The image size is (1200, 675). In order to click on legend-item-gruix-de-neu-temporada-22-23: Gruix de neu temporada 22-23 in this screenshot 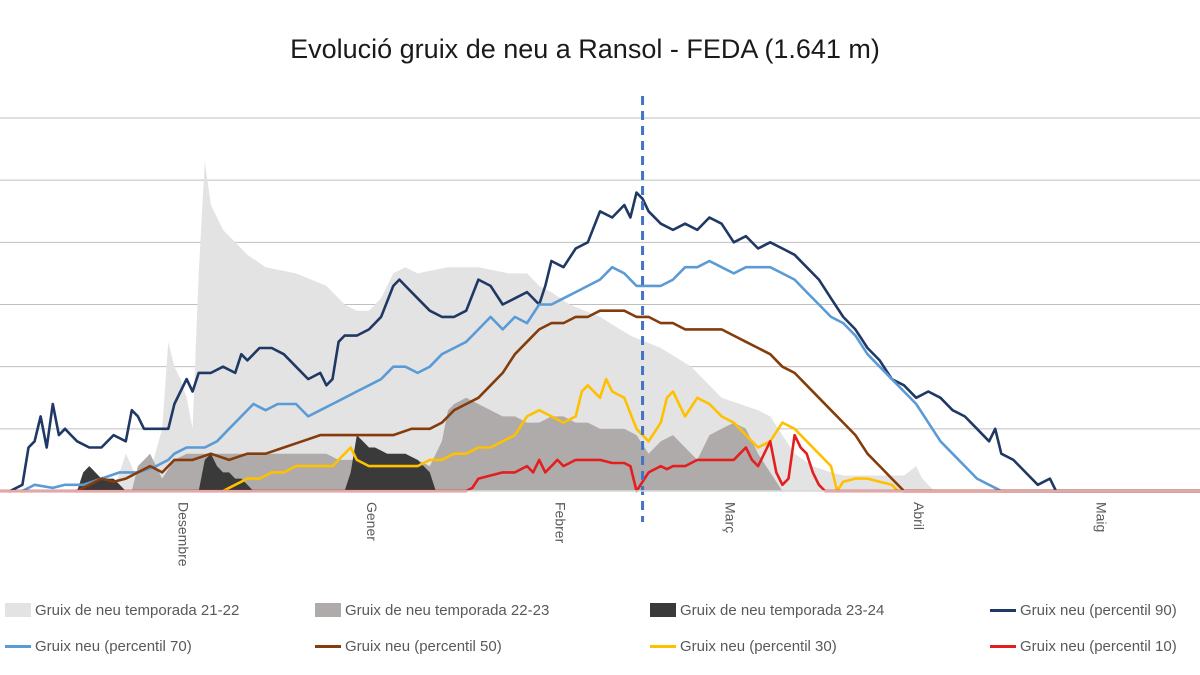, I will do `click(432, 610)`.